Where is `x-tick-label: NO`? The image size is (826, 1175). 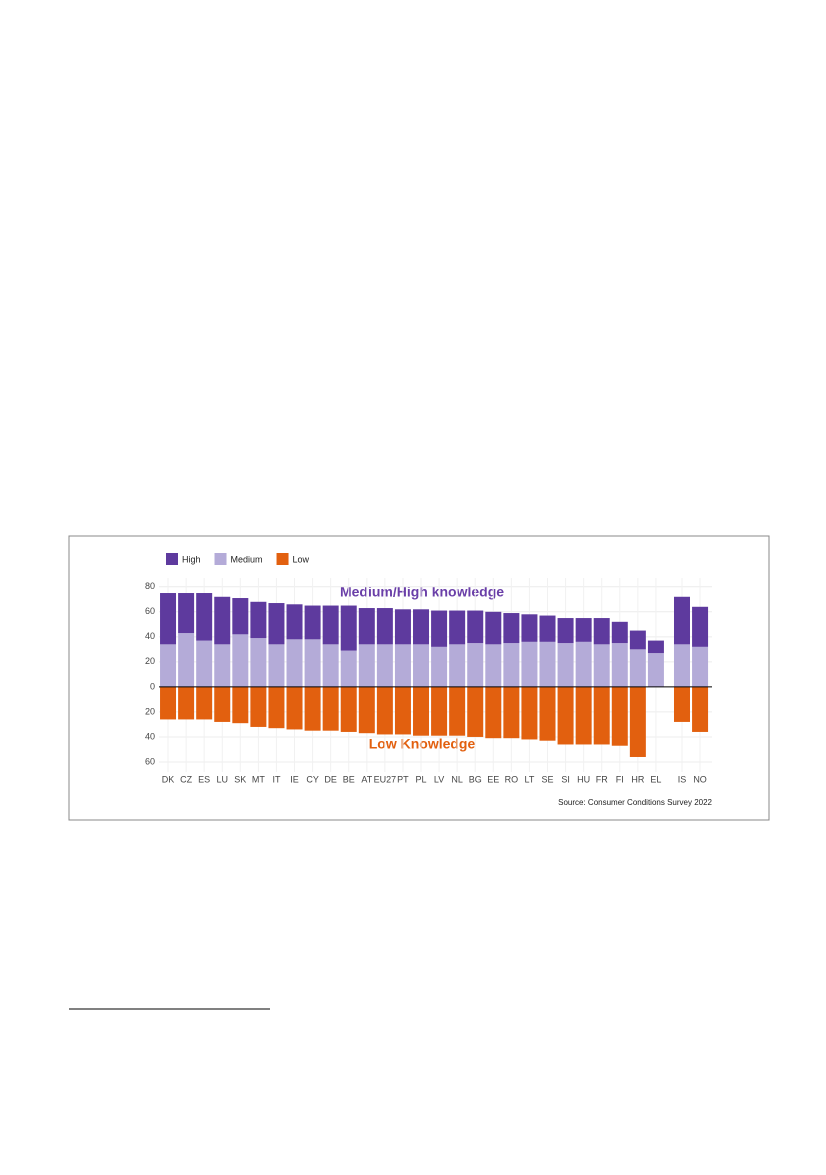
x-tick-label: NO is located at coordinates (700, 779).